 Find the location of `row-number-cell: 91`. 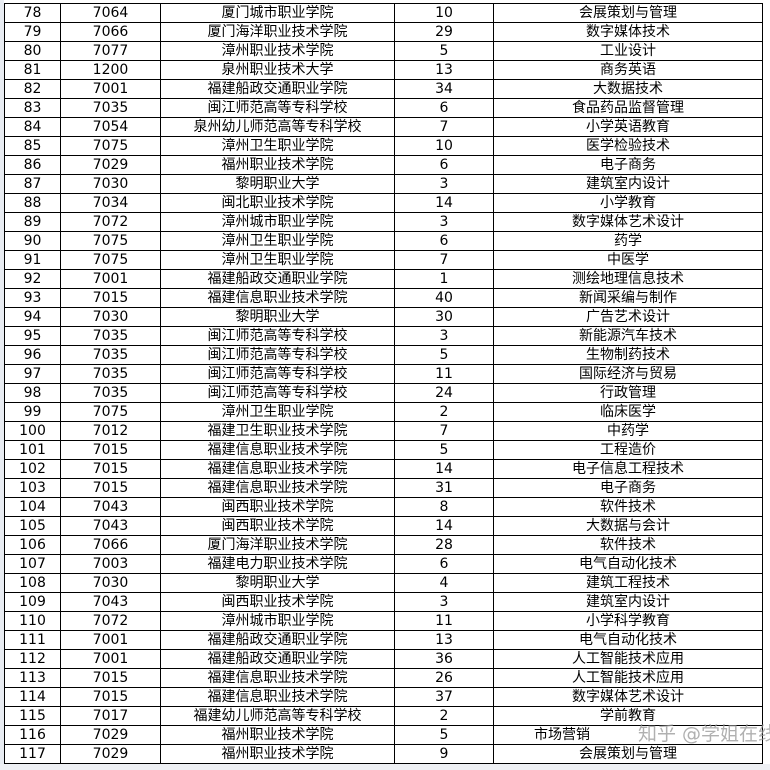

row-number-cell: 91 is located at coordinates (32, 260).